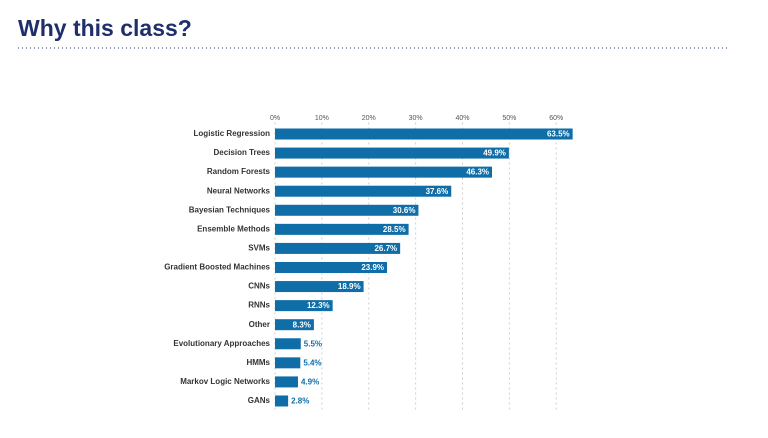 This screenshot has width=768, height=438. Describe the element at coordinates (310, 382) in the screenshot. I see `value-label: 4.9%` at that location.